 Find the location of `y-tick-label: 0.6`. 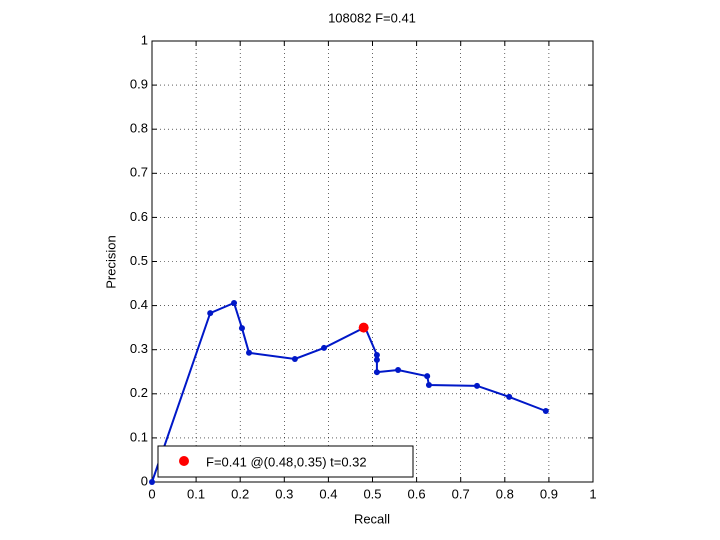

y-tick-label: 0.6 is located at coordinates (139, 216).